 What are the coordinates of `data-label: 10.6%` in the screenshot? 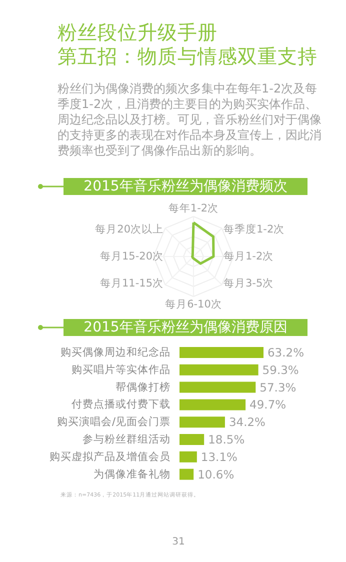 It's located at (216, 474).